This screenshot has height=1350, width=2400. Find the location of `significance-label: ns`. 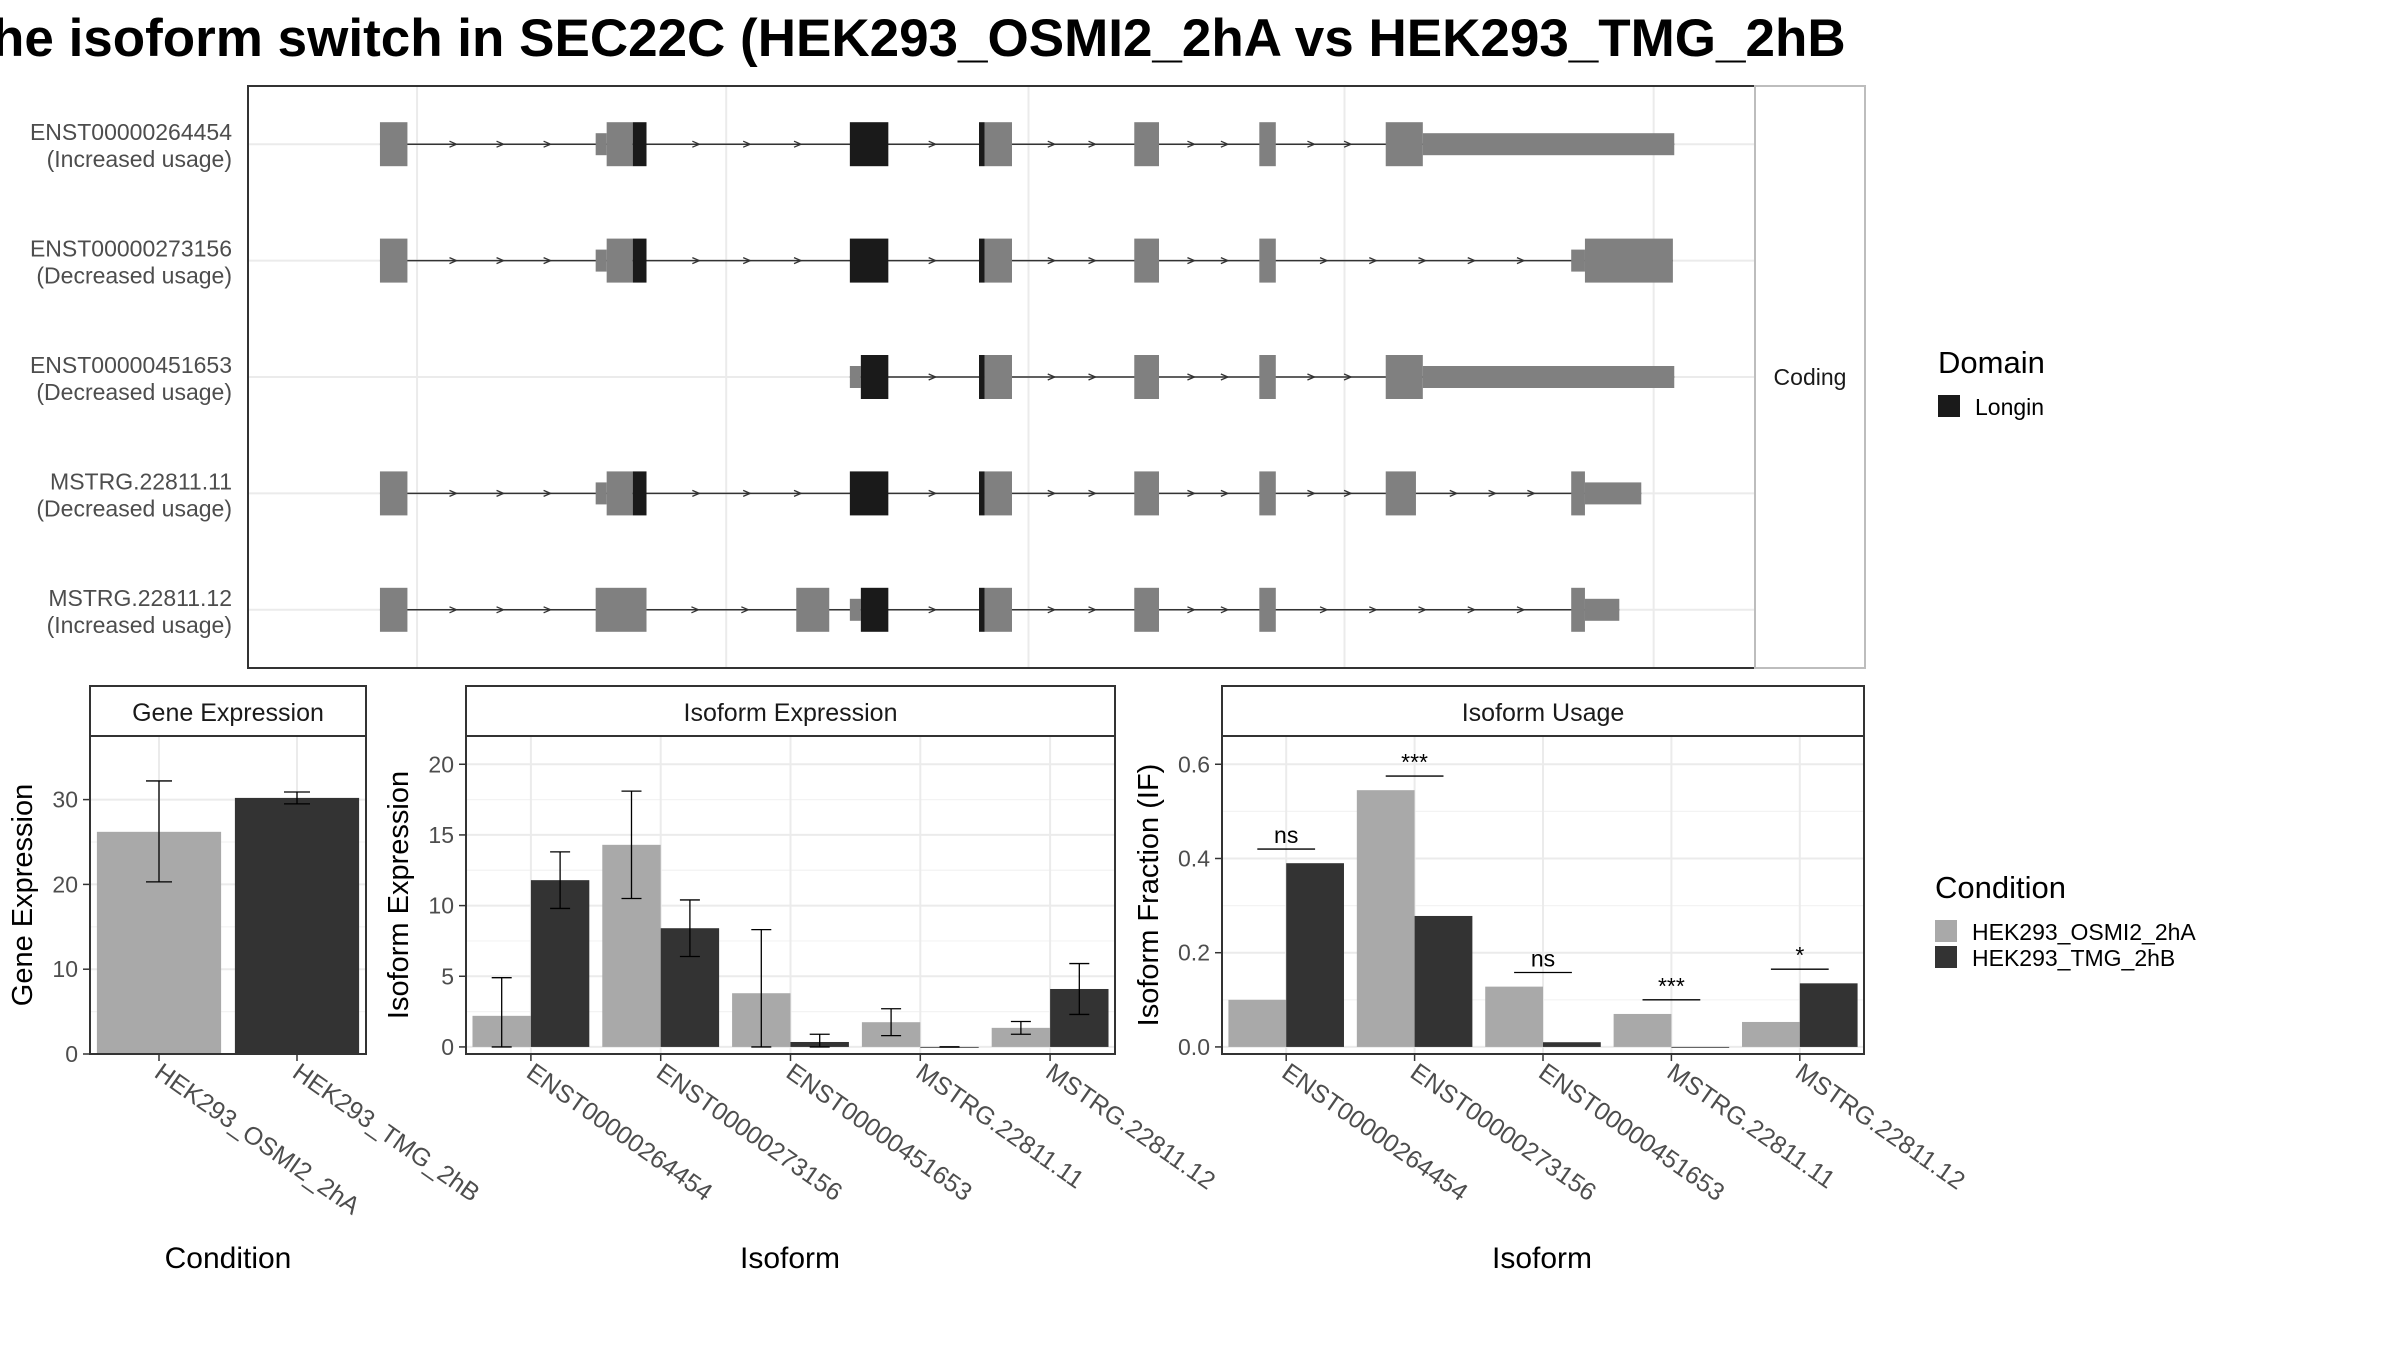

significance-label: ns is located at coordinates (1286, 835).